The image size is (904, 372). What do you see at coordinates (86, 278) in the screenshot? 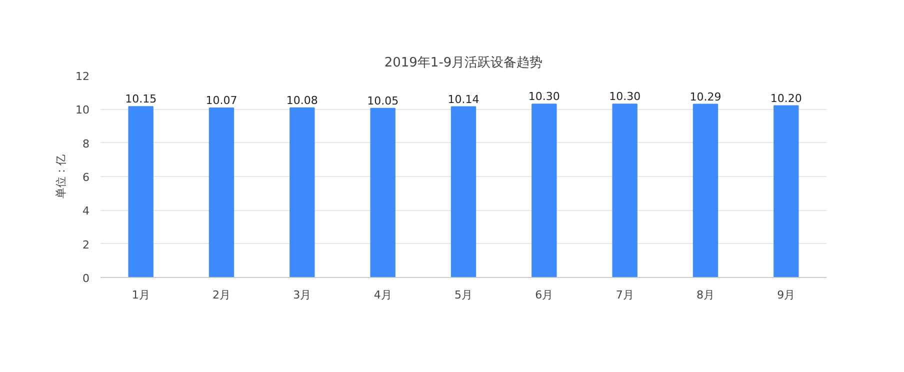
I see `y-tick-label: 0` at bounding box center [86, 278].